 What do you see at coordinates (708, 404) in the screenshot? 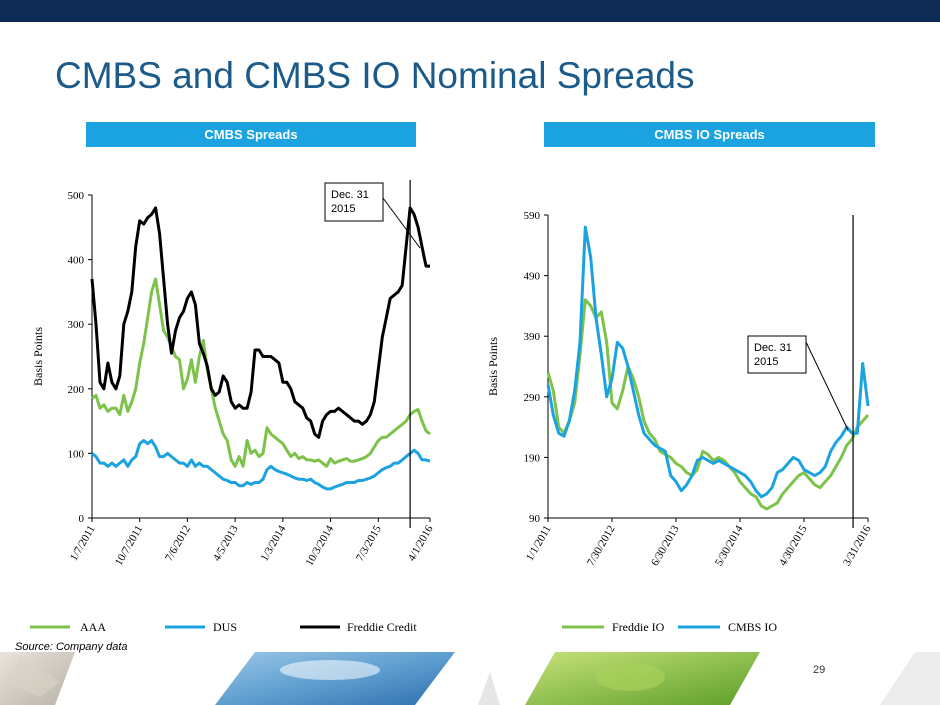
I see `series-line-freddie-io` at bounding box center [708, 404].